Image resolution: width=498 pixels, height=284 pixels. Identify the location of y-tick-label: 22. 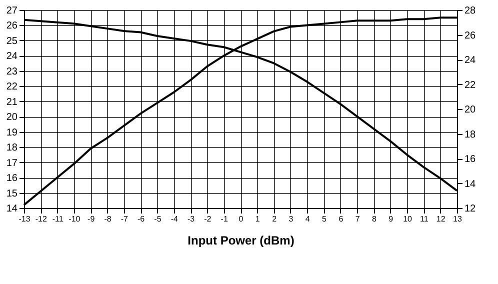
(12, 87).